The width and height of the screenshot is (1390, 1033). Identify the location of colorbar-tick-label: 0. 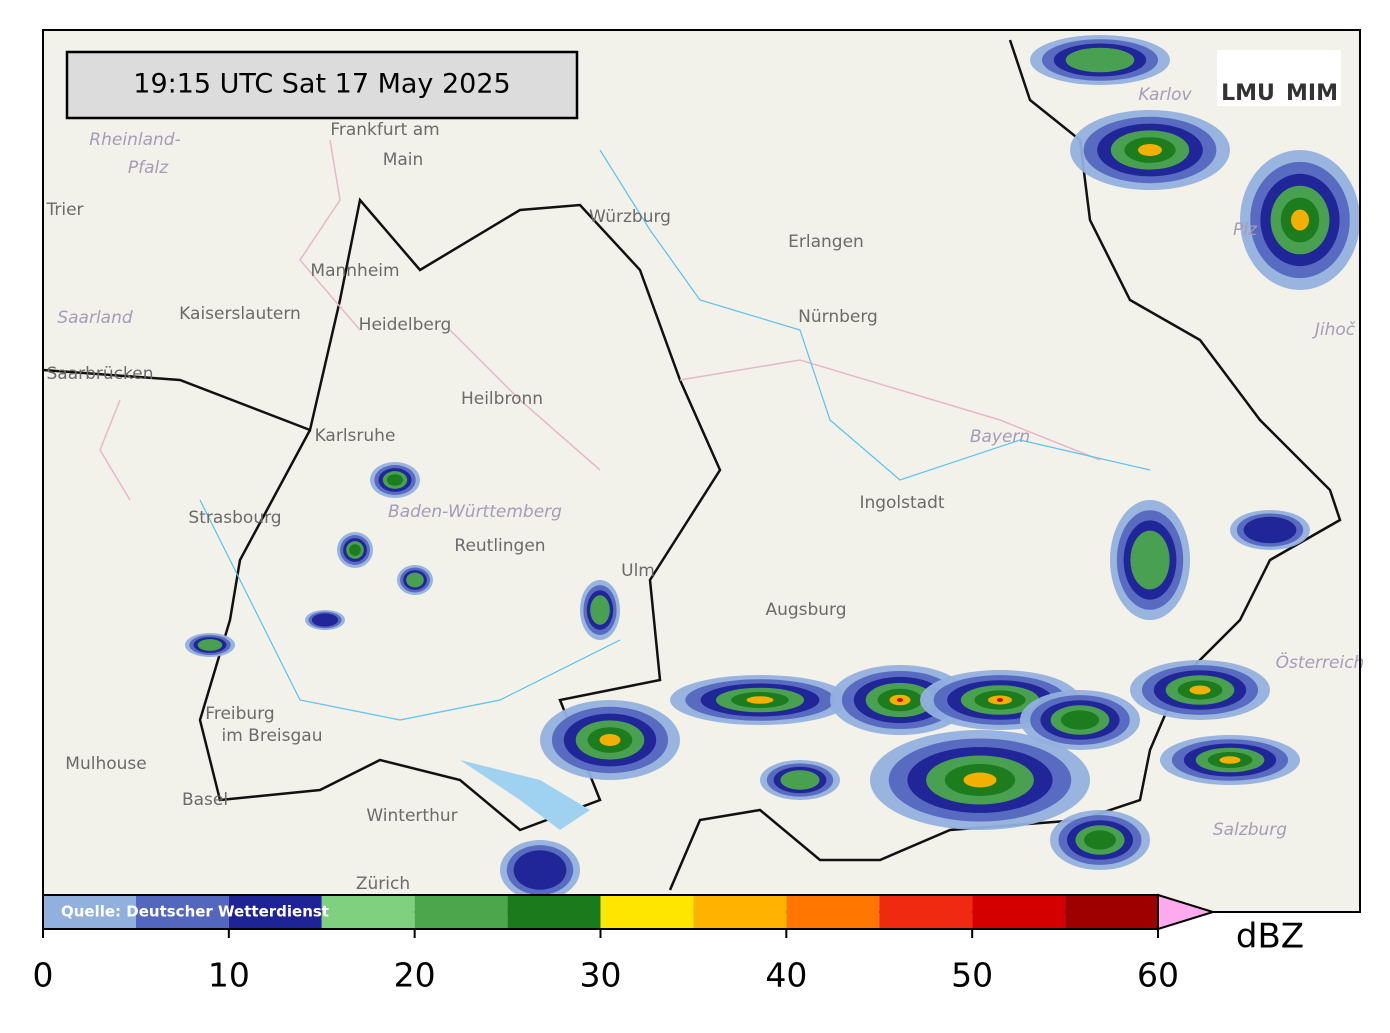
(43, 975).